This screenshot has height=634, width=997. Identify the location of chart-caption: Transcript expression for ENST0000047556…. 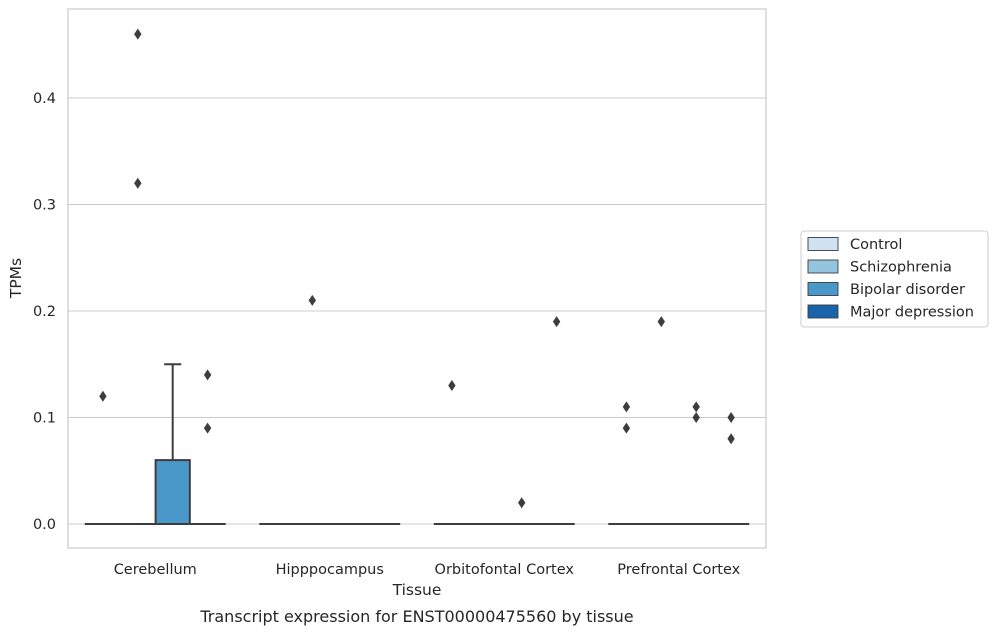
(416, 616).